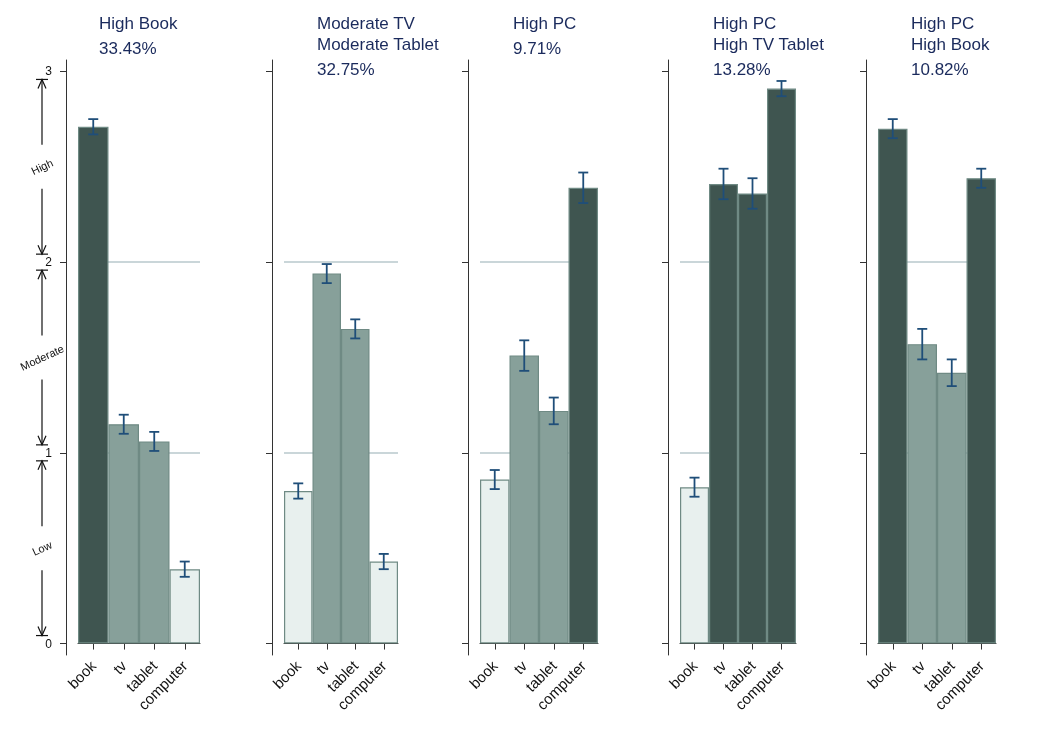  Describe the element at coordinates (742, 69) in the screenshot. I see `chart-subtitle: 13.28%` at that location.